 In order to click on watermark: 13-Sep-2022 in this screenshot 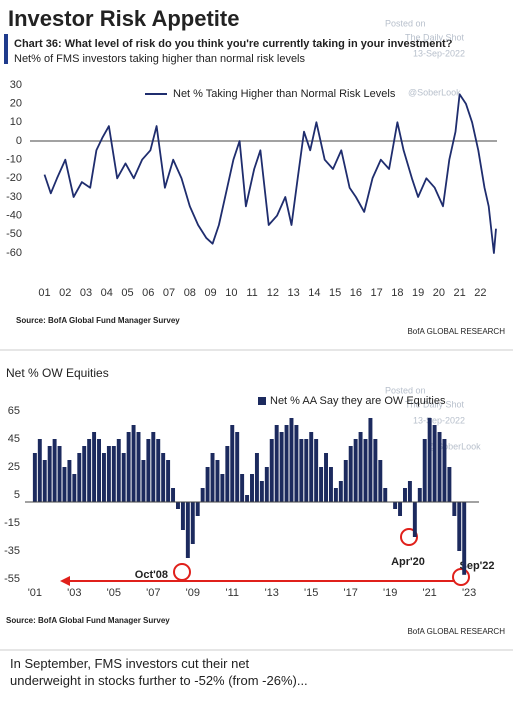, I will do `click(439, 53)`.